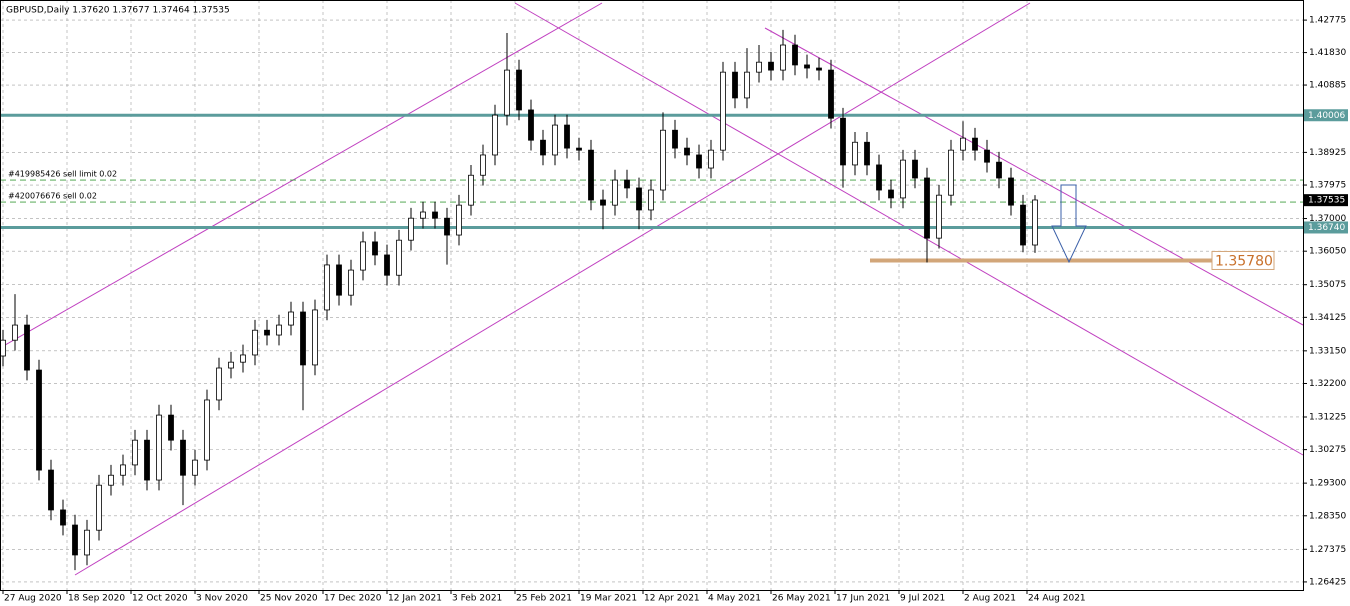 The width and height of the screenshot is (1350, 606). What do you see at coordinates (1326, 116) in the screenshot?
I see `level-label: 1.40006` at bounding box center [1326, 116].